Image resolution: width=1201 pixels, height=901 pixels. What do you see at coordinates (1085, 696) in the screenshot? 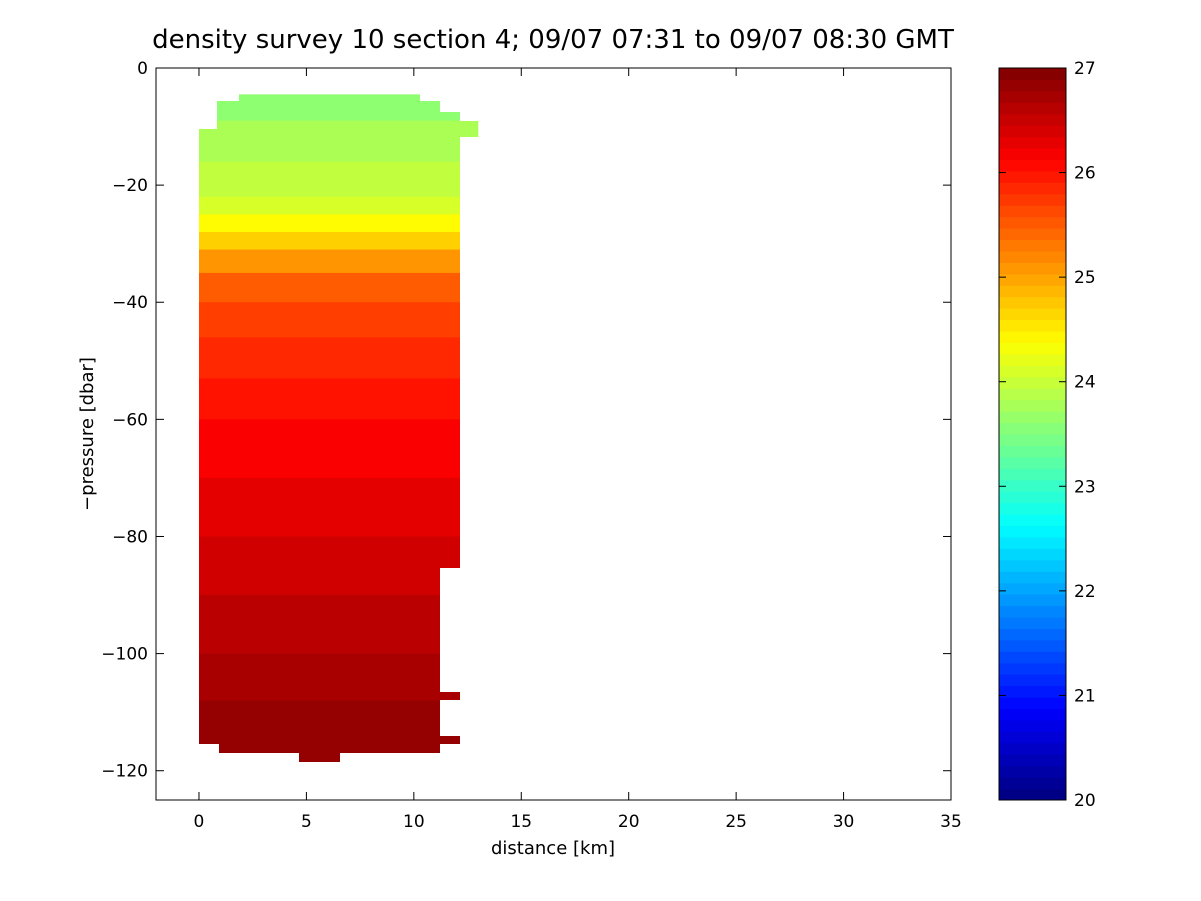
I see `colorbar-tick-label: 21` at bounding box center [1085, 696].